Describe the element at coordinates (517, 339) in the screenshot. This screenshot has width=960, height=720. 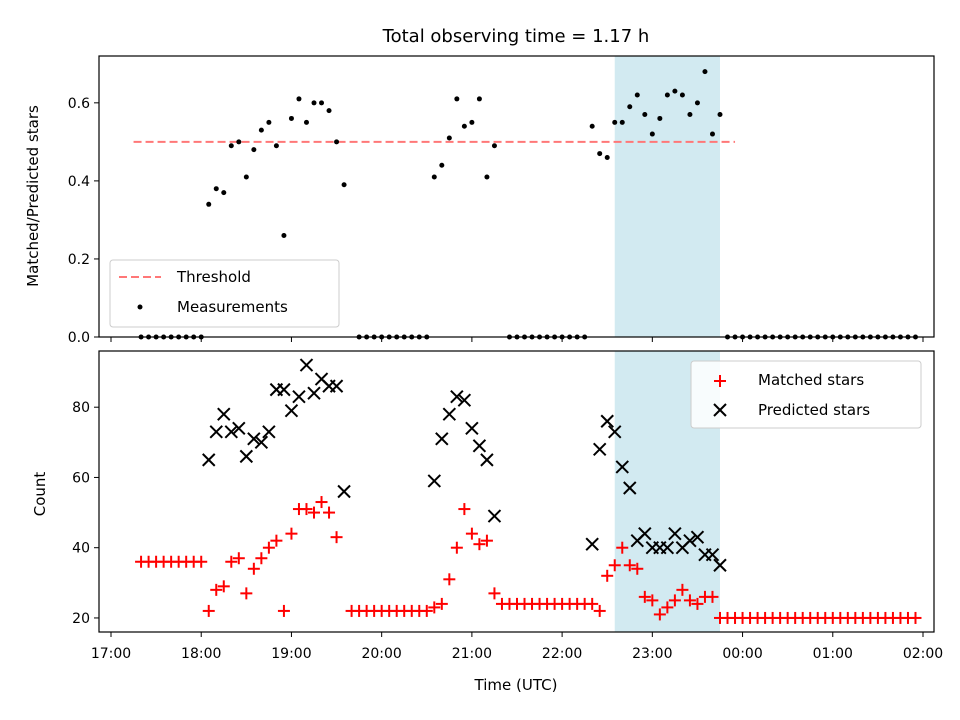
I see `top-x-ticks` at that location.